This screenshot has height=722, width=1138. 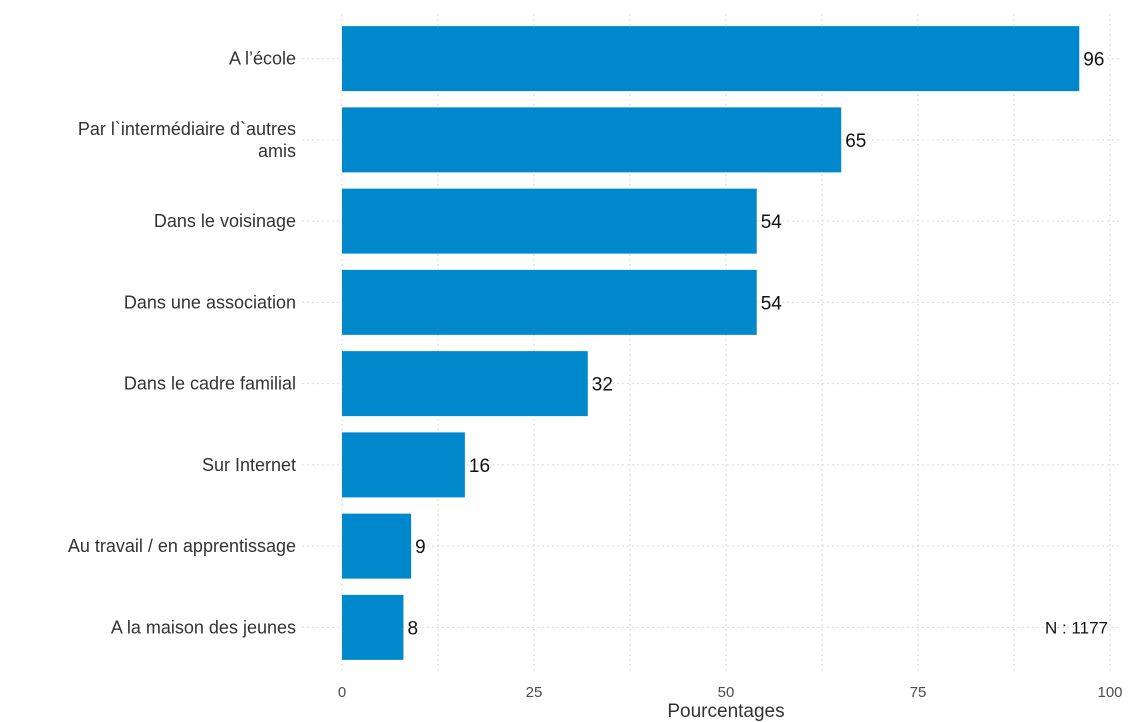 I want to click on category-label: Dans le voisinage, so click(x=225, y=221).